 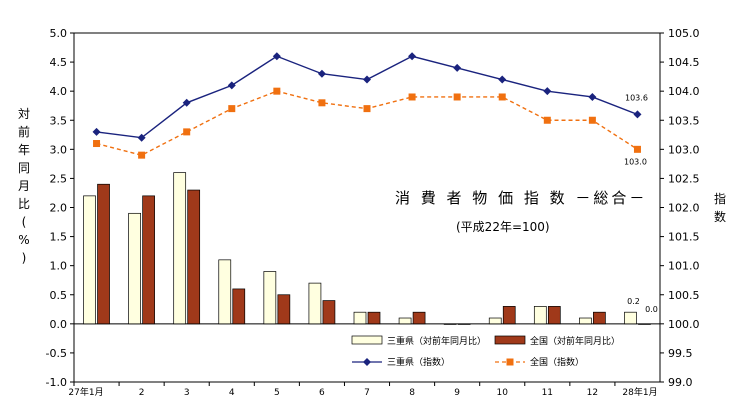 I want to click on left-tick-label: -0.5, so click(x=56, y=353).